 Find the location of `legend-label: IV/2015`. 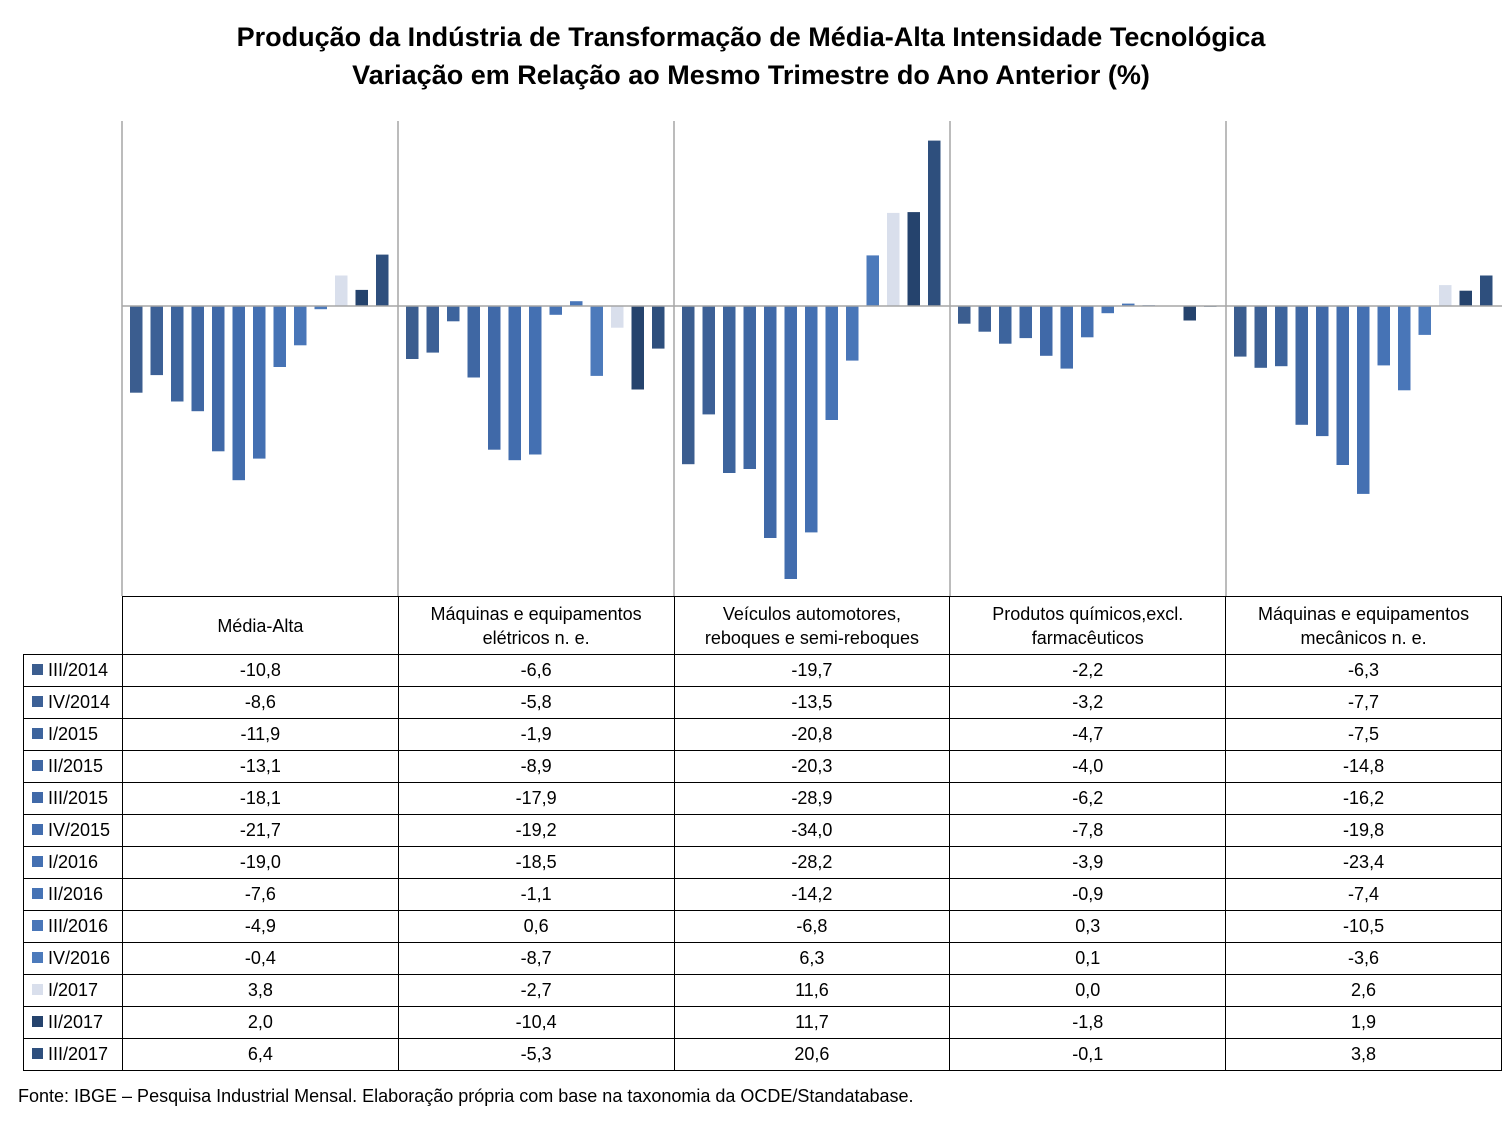

legend-label: IV/2015 is located at coordinates (79, 830).